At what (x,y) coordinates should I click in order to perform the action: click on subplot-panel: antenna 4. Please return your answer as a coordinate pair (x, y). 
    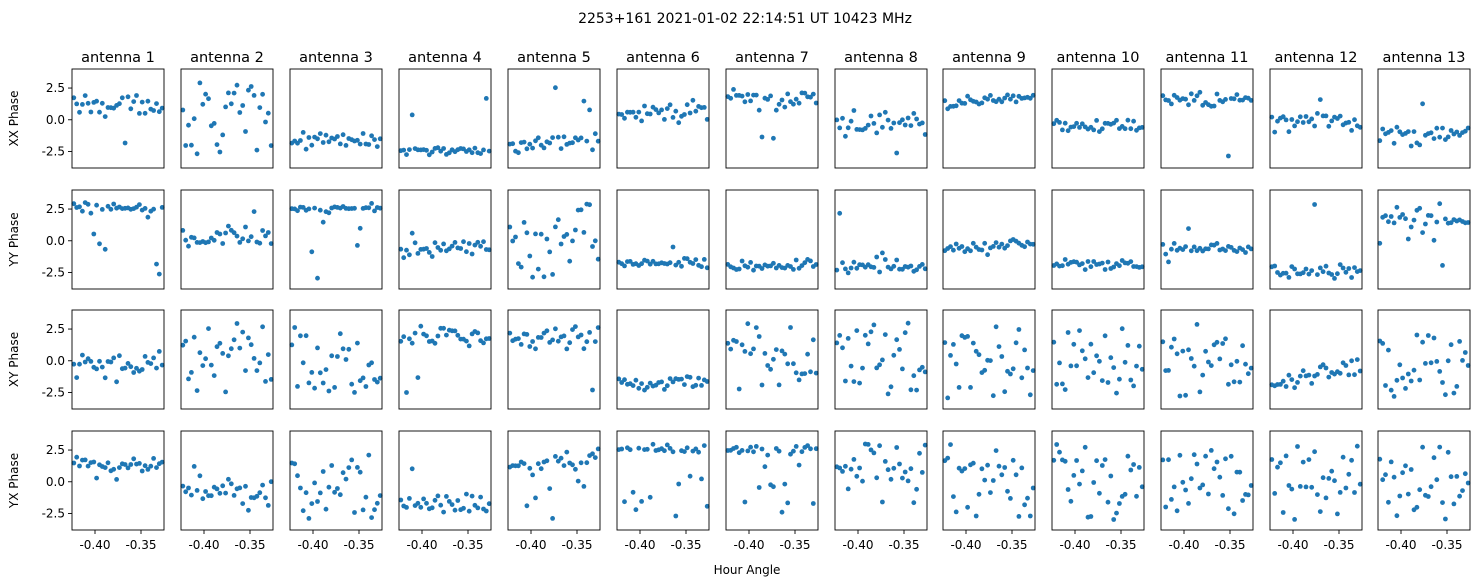
    Looking at the image, I should click on (445, 109).